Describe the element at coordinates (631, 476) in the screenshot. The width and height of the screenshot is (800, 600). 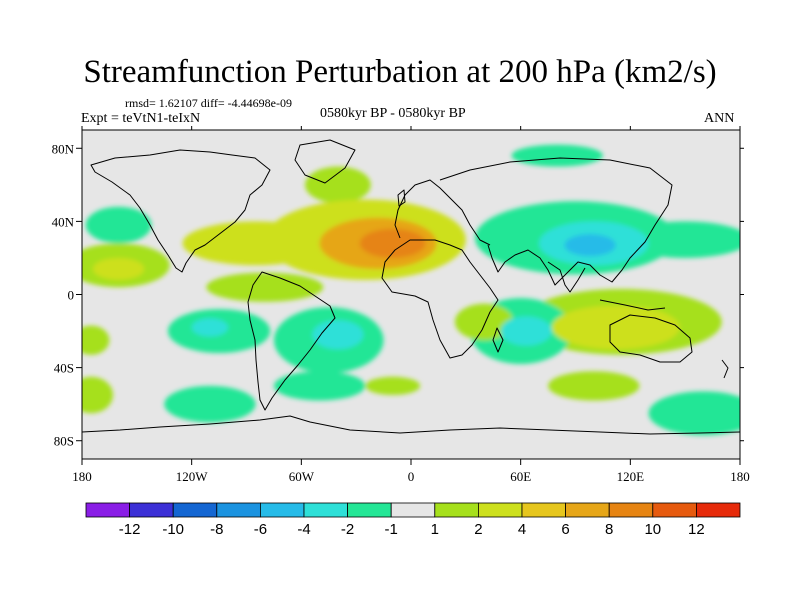
I see `x-tick-label: 120E` at that location.